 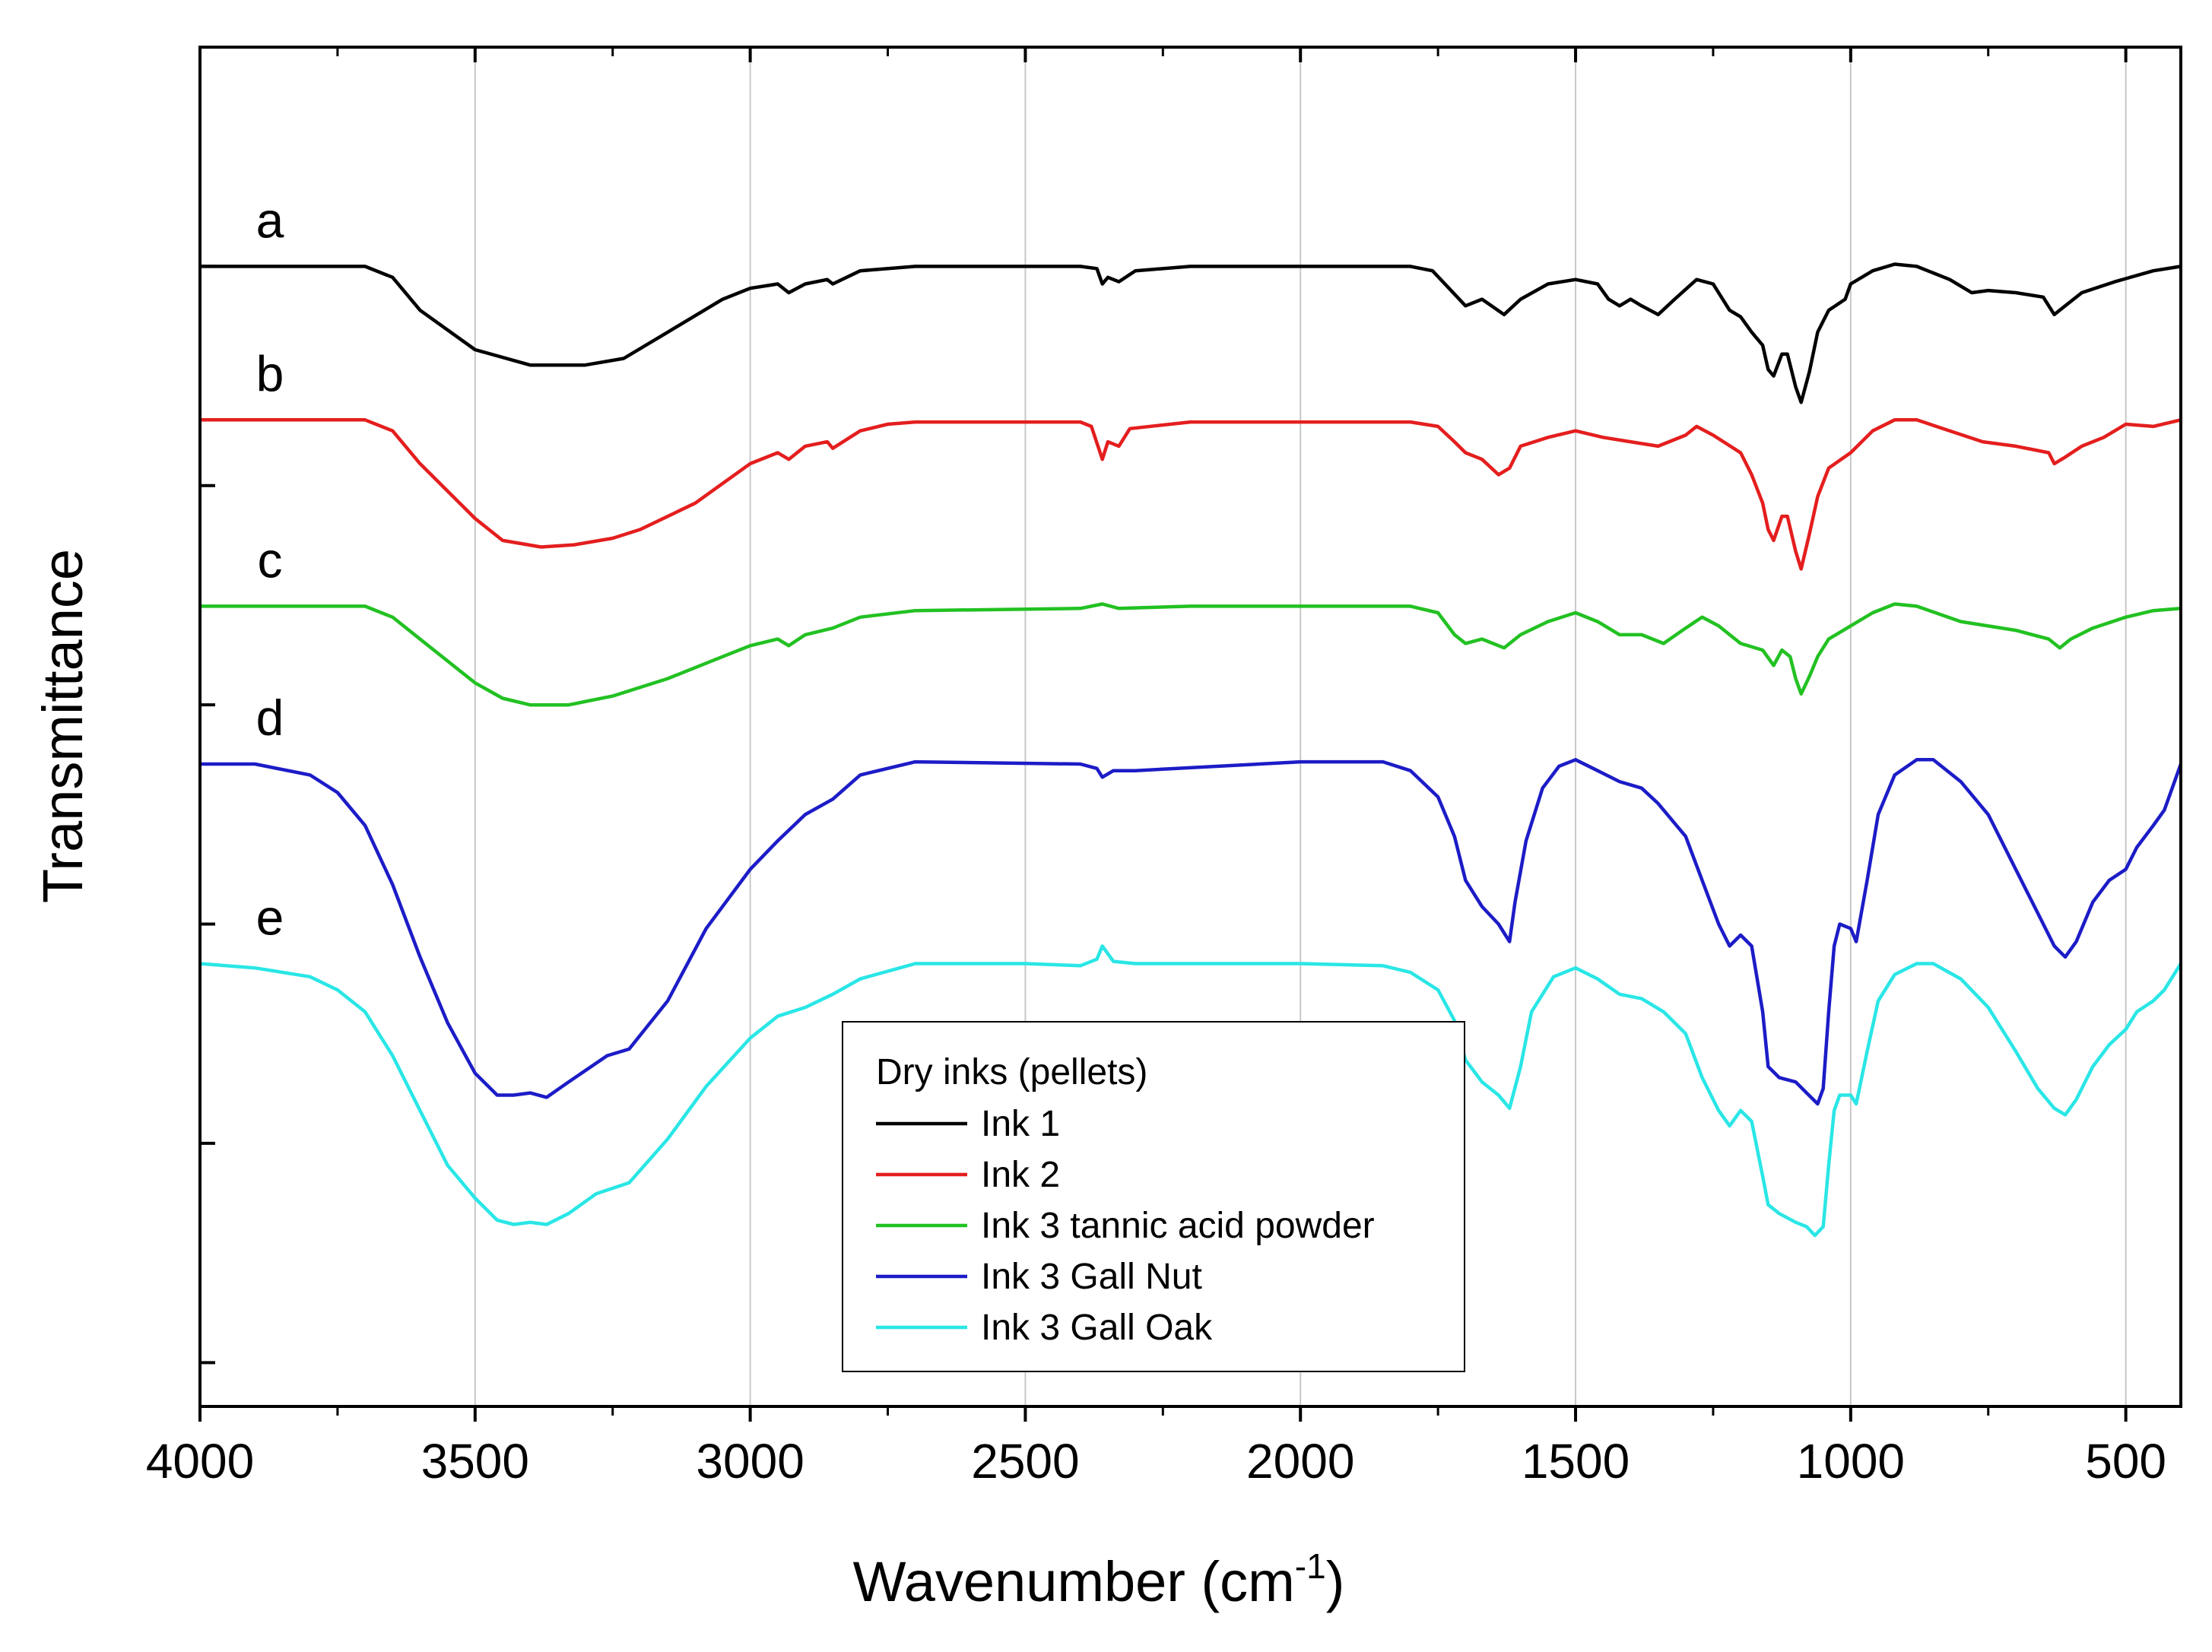 I want to click on curve-label-c: c, so click(x=270, y=559).